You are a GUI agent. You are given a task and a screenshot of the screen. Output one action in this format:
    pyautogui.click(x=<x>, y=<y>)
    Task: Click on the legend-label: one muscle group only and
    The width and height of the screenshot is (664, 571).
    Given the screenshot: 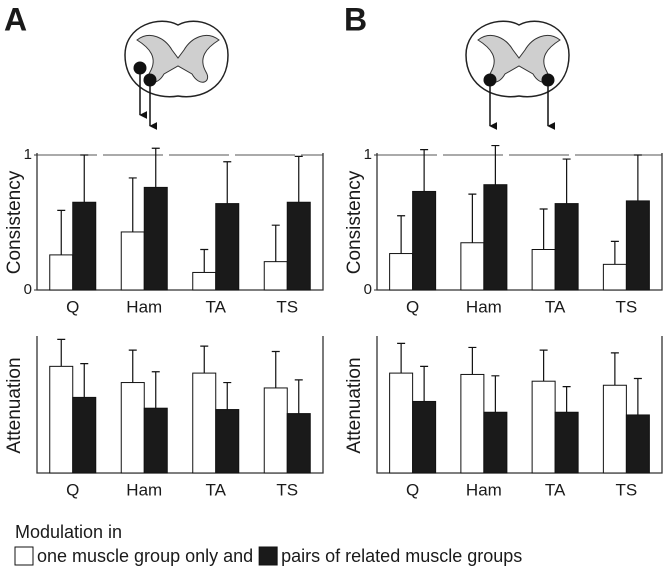 What is the action you would take?
    pyautogui.click(x=145, y=556)
    